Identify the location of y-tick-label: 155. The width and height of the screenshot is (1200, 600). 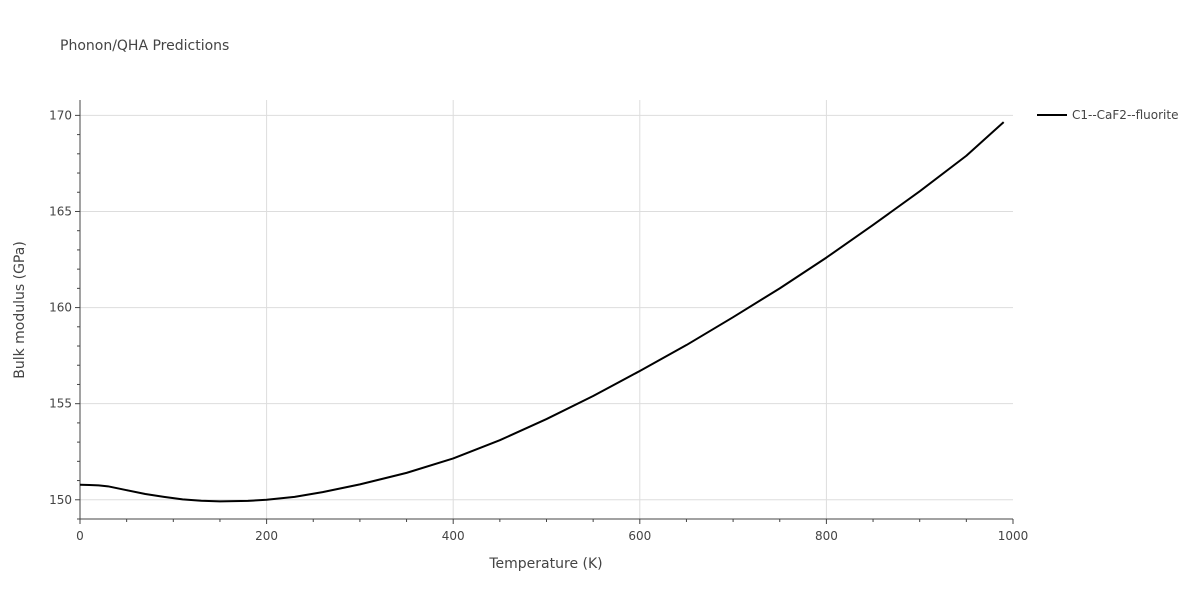
(60, 404).